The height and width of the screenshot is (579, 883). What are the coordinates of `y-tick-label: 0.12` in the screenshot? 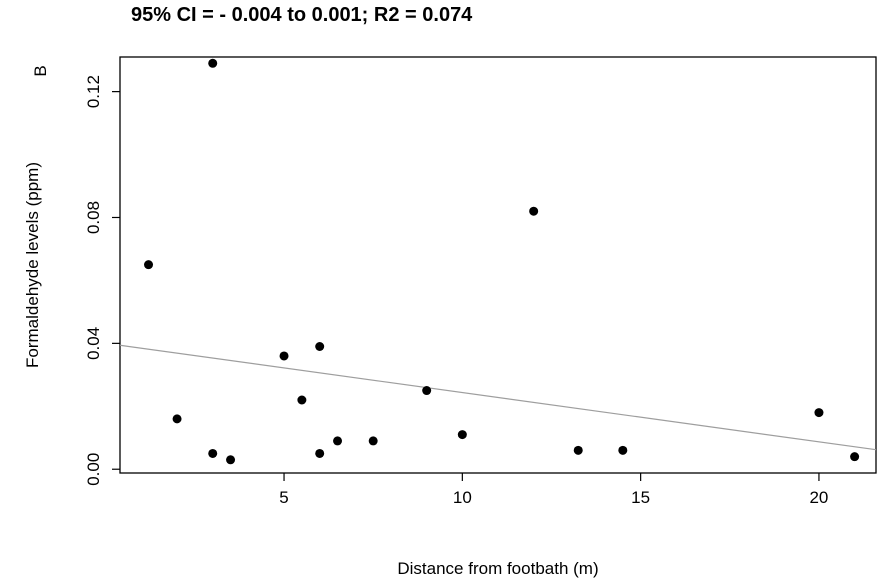 It's located at (93, 91).